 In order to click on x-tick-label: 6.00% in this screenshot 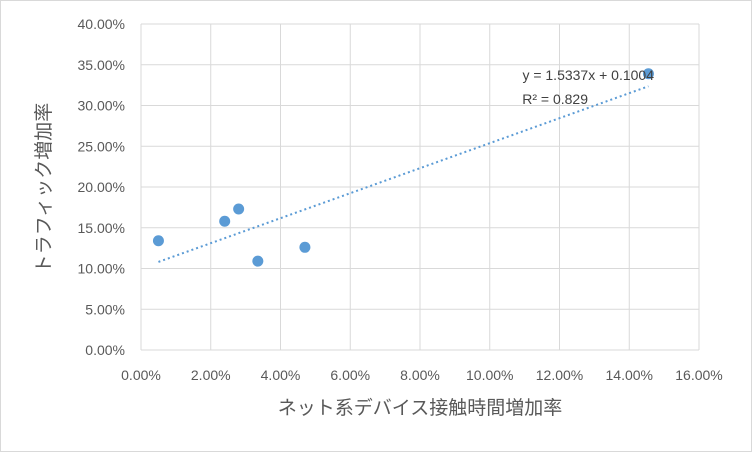, I will do `click(350, 375)`.